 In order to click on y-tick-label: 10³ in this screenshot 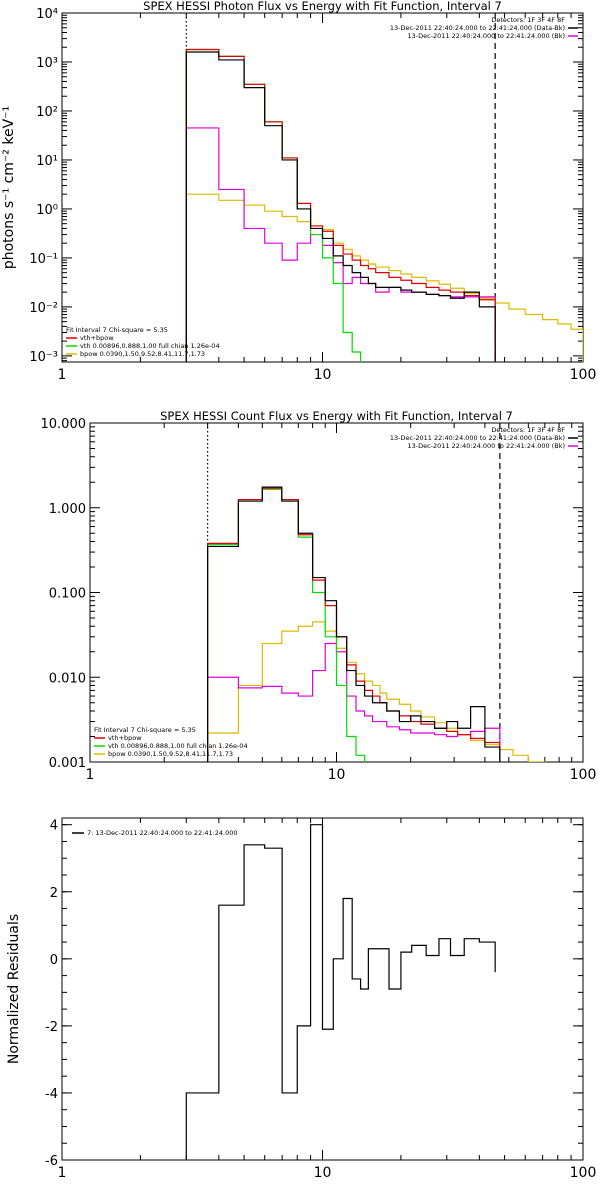, I will do `click(47, 63)`.